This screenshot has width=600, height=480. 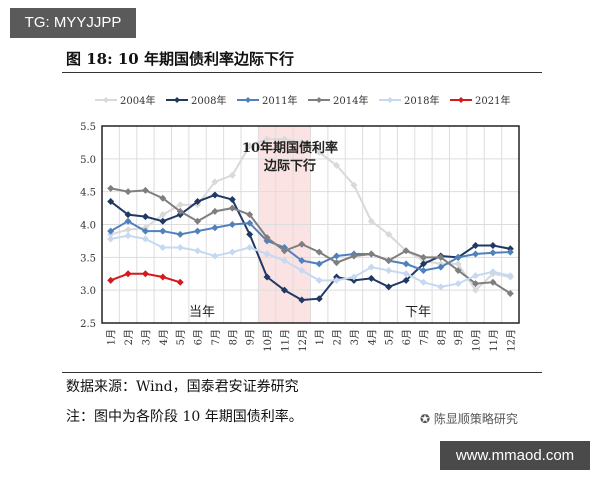 I want to click on x-tick-label: 12月, so click(x=511, y=340).